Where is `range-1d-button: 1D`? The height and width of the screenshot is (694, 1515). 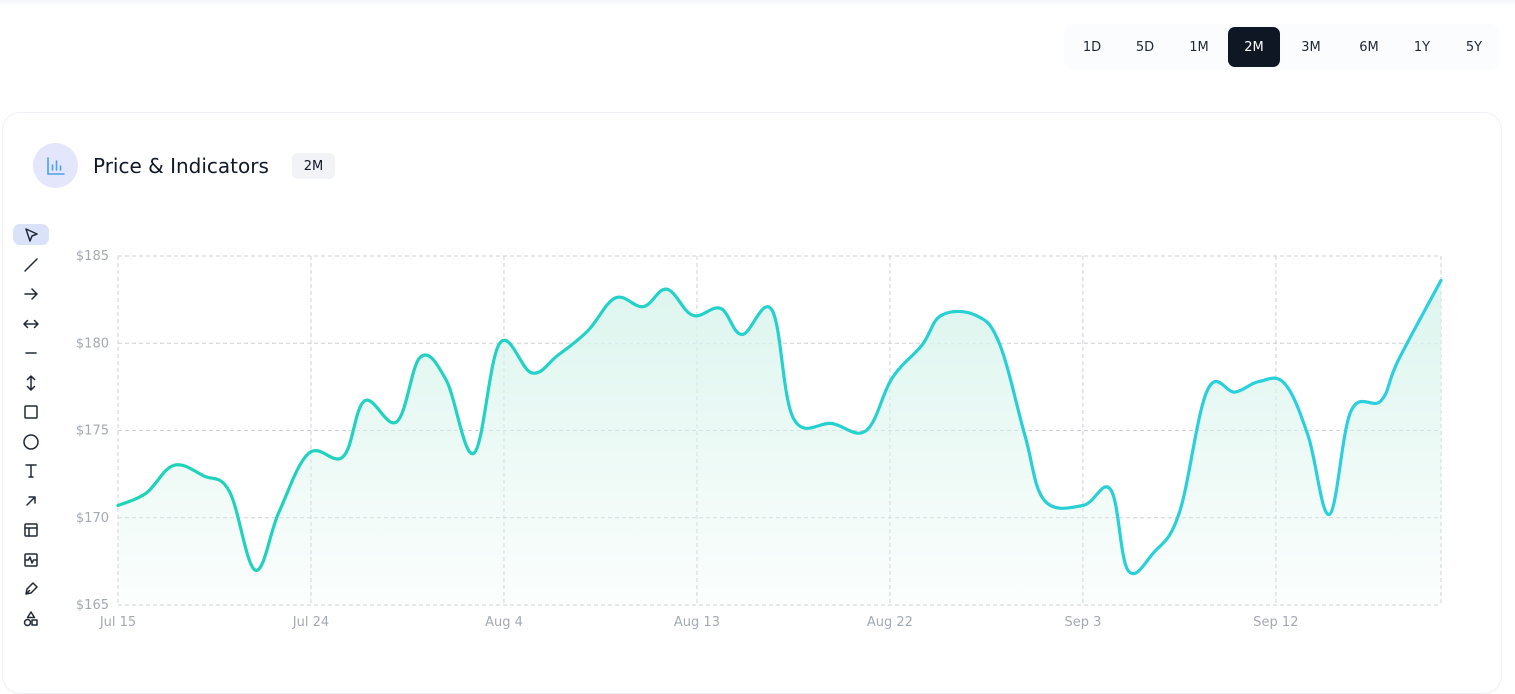
range-1d-button: 1D is located at coordinates (1092, 47).